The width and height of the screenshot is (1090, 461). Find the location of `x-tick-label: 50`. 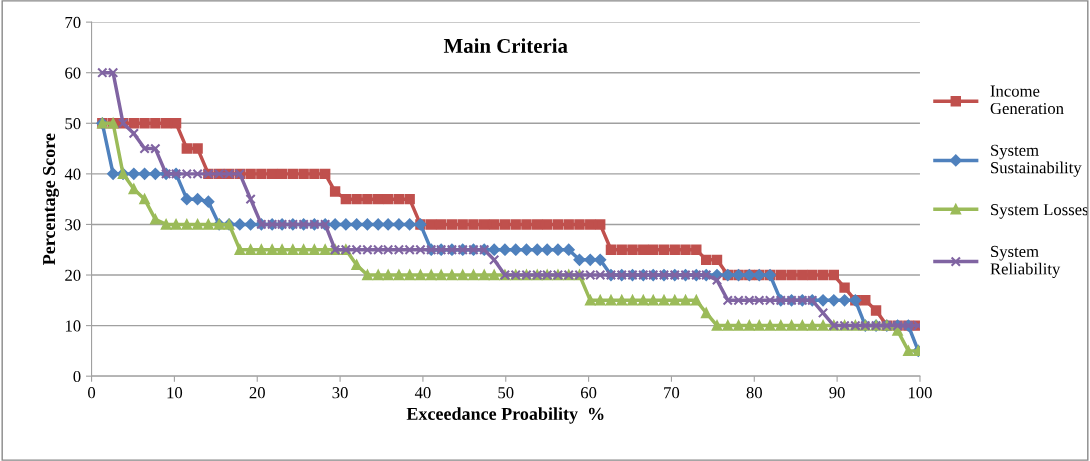

x-tick-label: 50 is located at coordinates (506, 393).